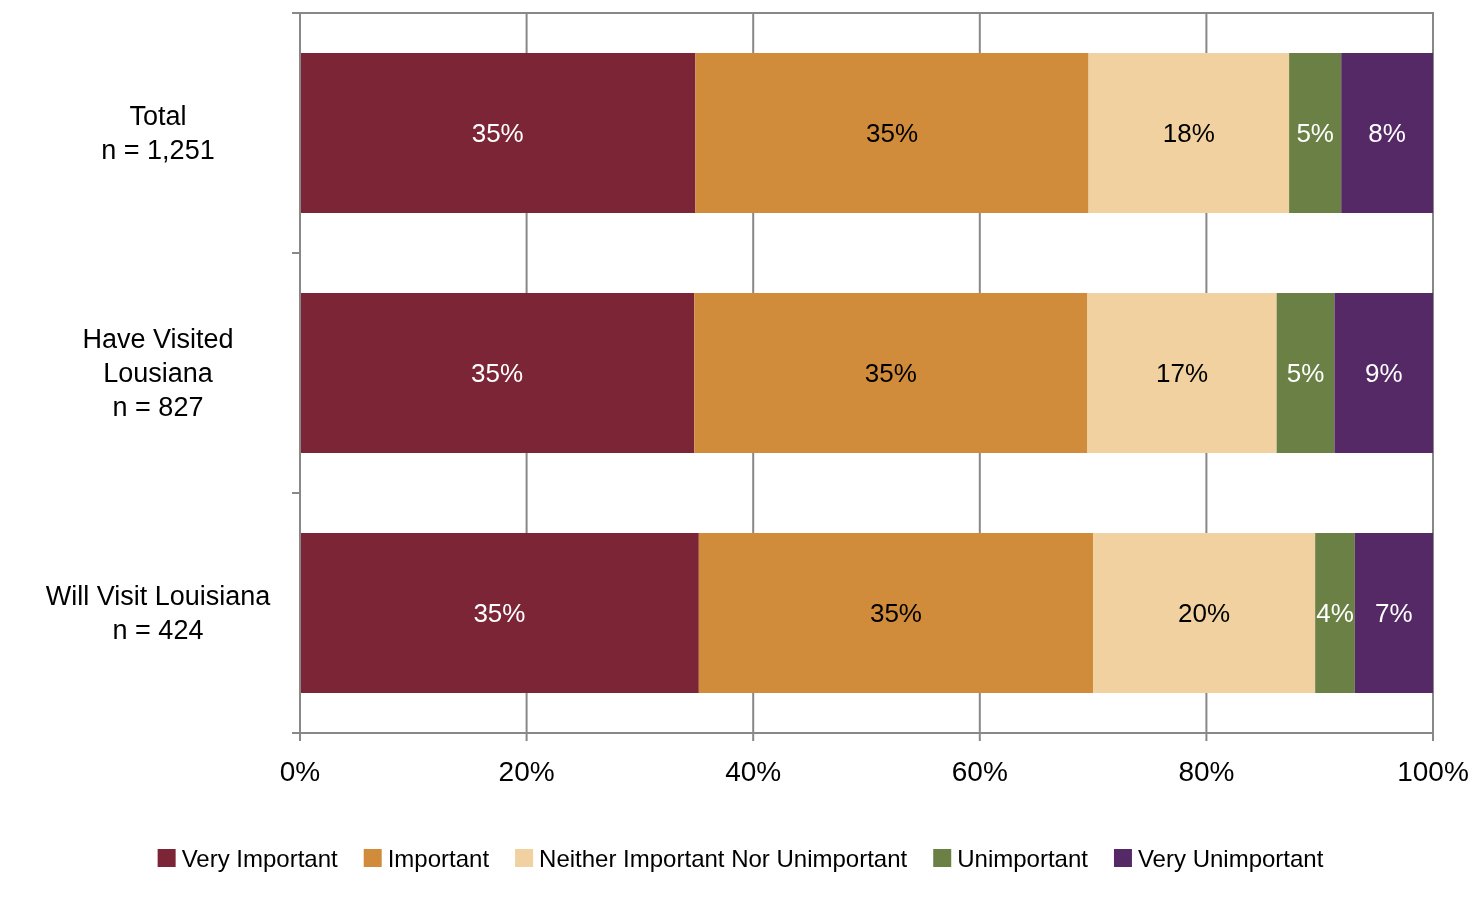 Image resolution: width=1481 pixels, height=897 pixels. I want to click on data-label: 17%, so click(1182, 373).